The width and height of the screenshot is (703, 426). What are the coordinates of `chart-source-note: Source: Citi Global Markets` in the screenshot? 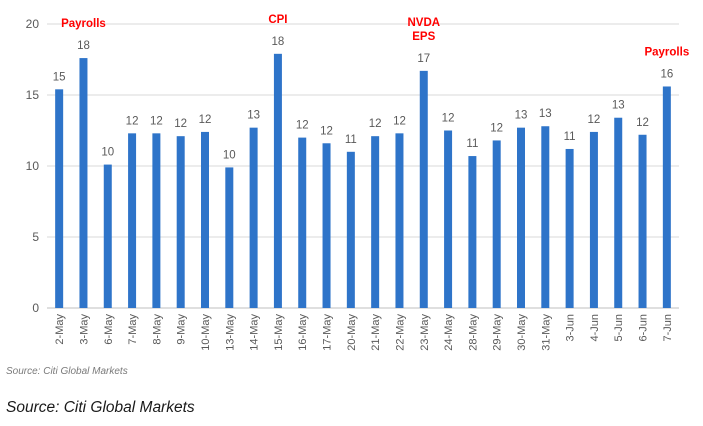 It's located at (67, 371).